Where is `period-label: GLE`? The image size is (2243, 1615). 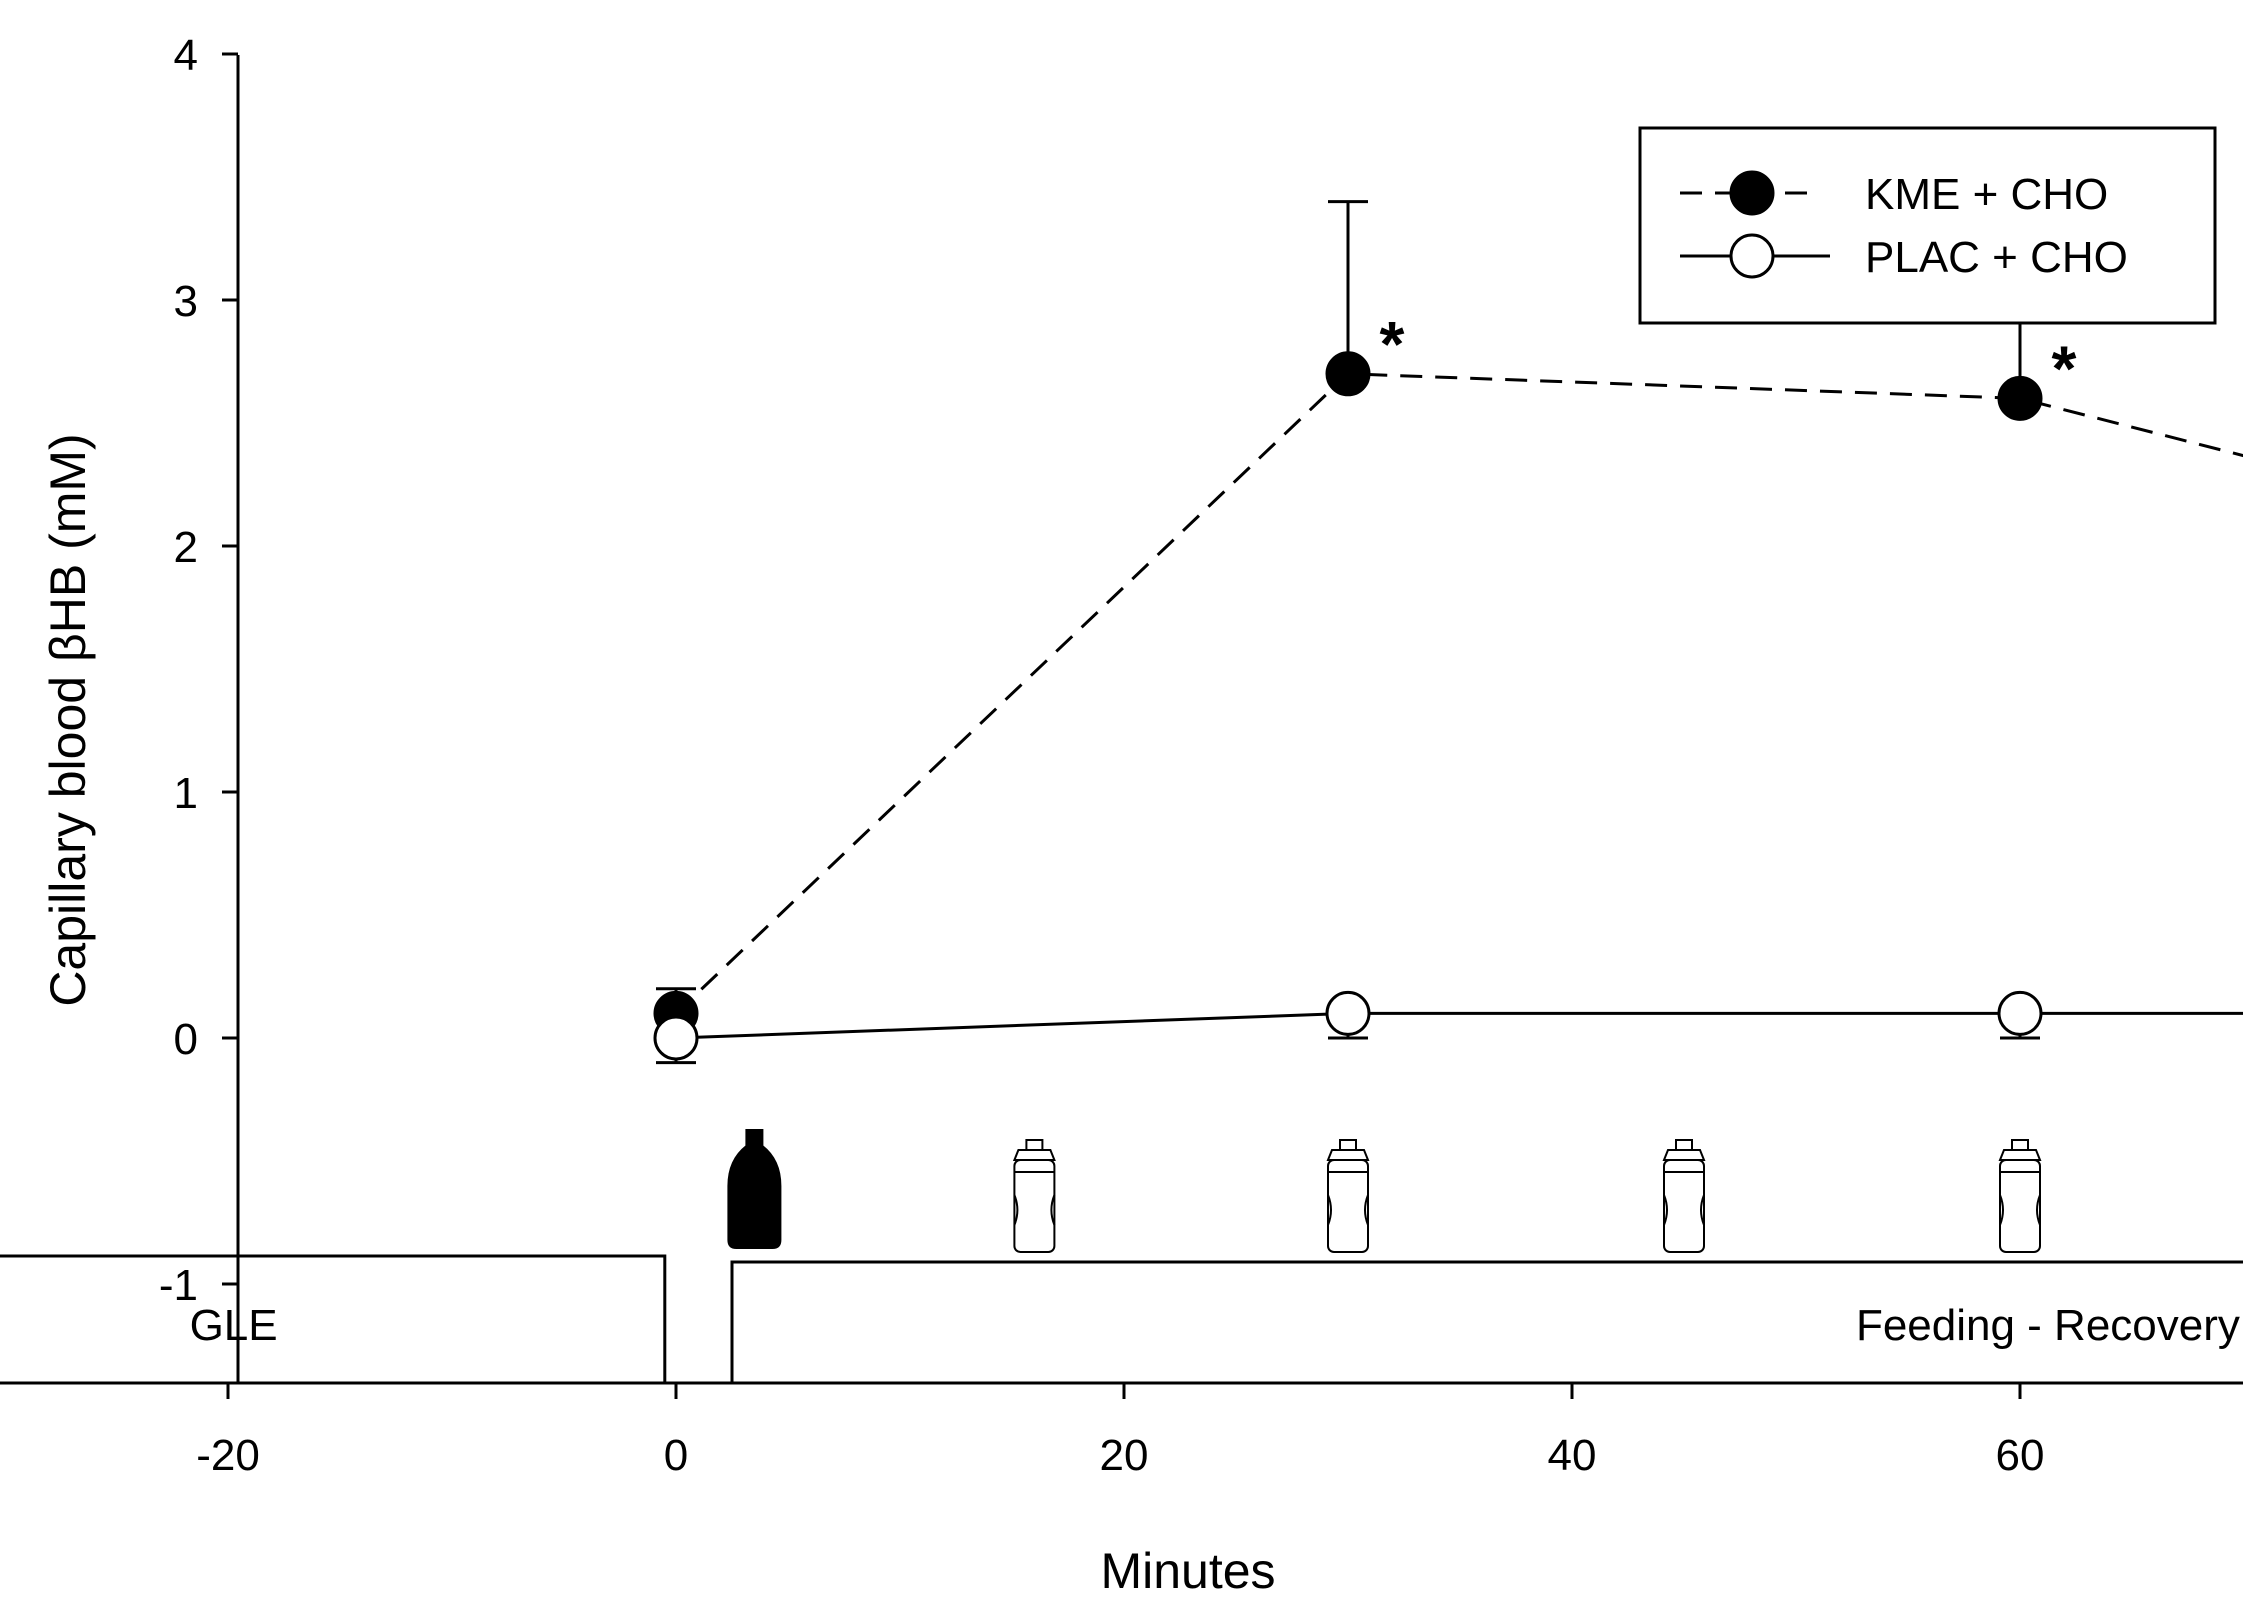 period-label: GLE is located at coordinates (234, 1325).